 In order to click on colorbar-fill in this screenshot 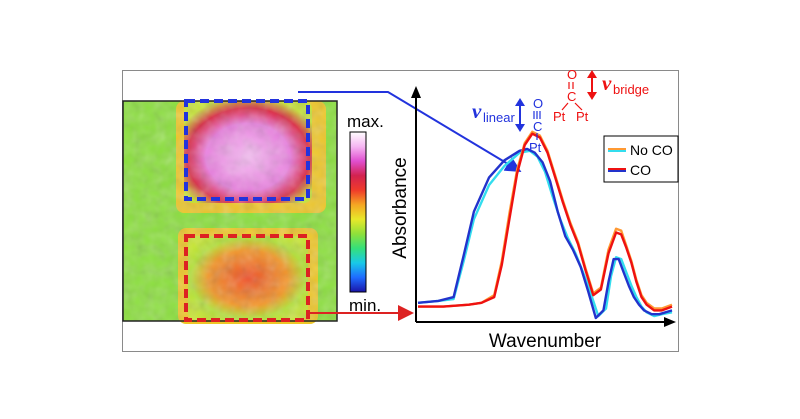, I will do `click(358, 212)`.